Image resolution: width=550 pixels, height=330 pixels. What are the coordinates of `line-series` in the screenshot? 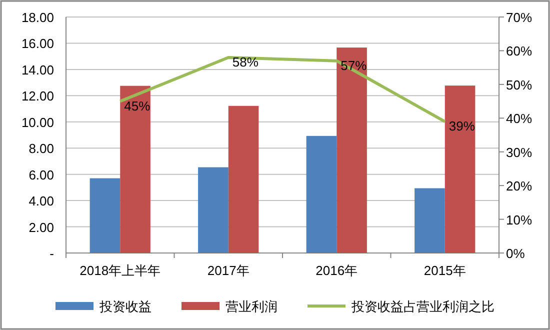 It's located at (282, 90).